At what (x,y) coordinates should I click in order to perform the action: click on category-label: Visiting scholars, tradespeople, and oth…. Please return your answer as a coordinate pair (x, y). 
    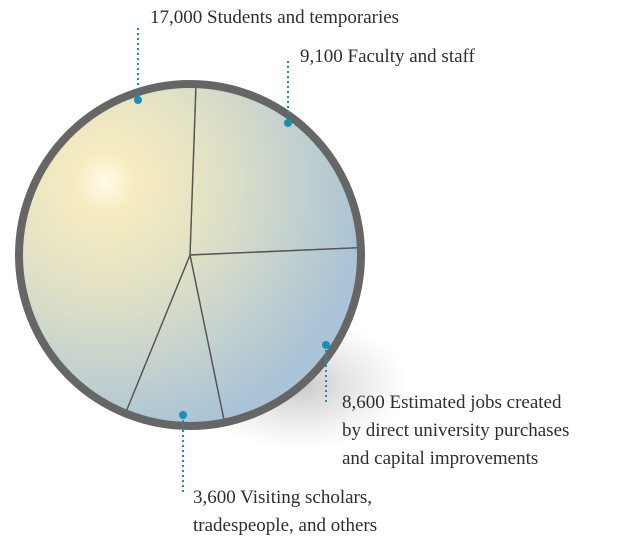
    Looking at the image, I should click on (285, 511).